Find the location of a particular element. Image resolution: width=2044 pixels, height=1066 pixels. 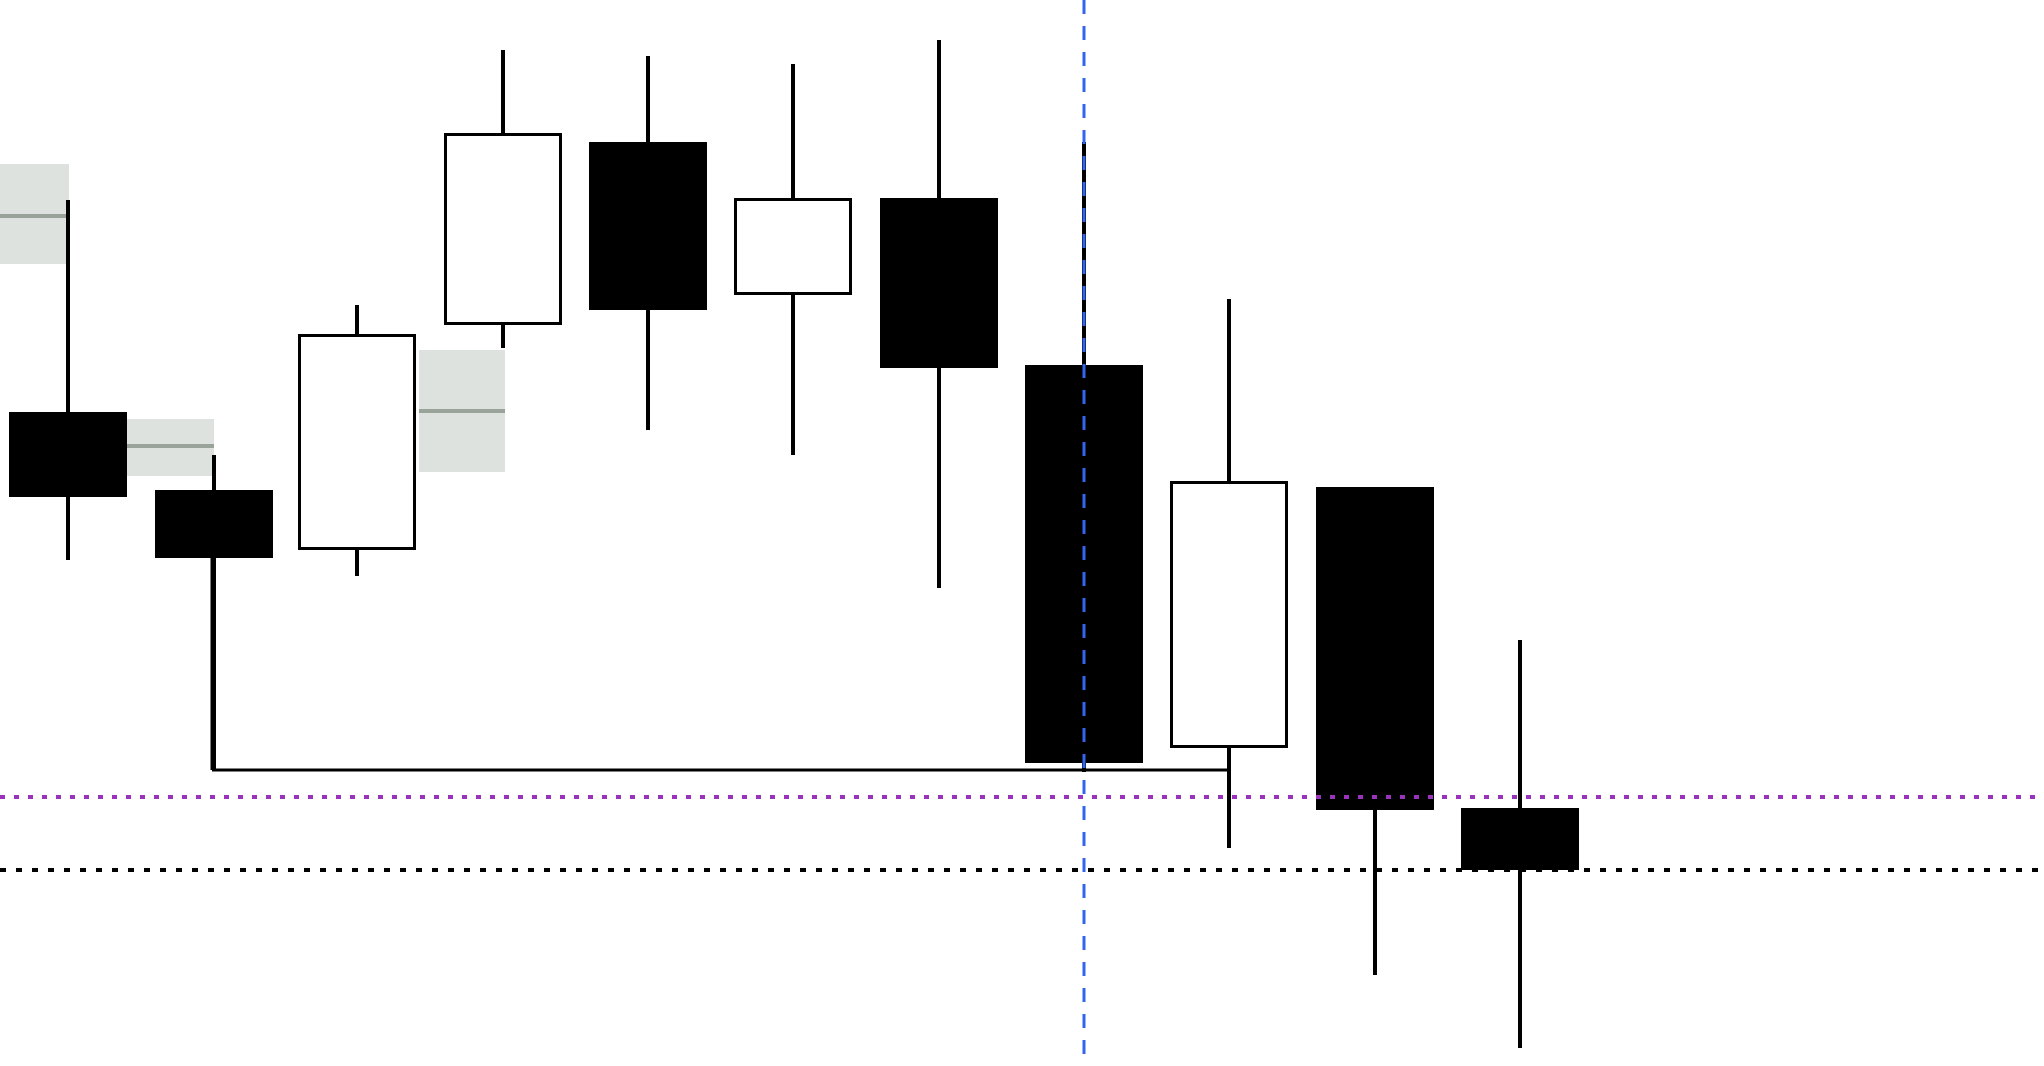

candle-10-black is located at coordinates (1520, 844).